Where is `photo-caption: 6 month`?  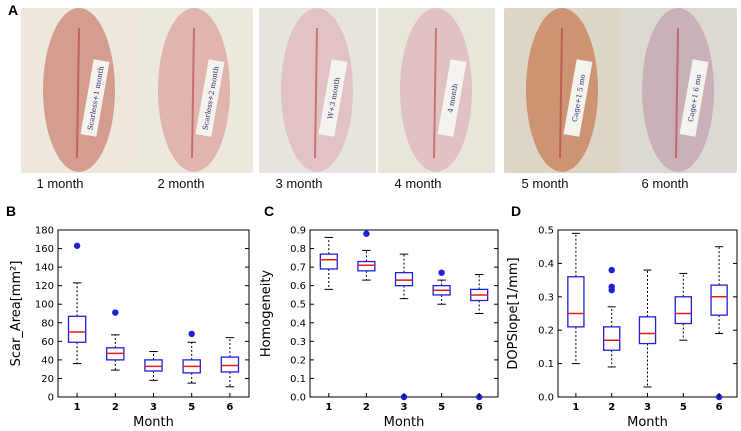
photo-caption: 6 month is located at coordinates (665, 183).